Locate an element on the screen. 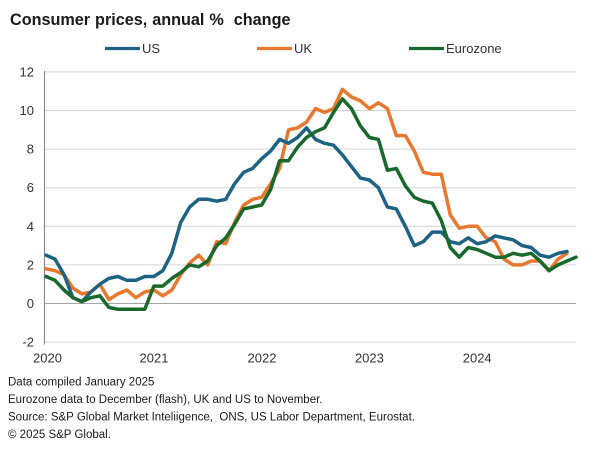  svg-text: 2023 is located at coordinates (369, 358).